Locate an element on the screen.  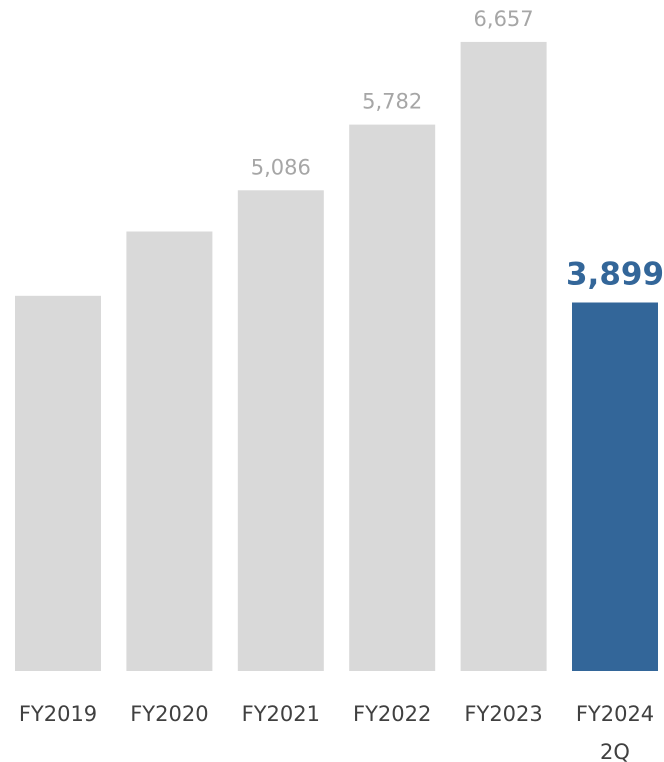
x-tick-label-fy2020: FY2020 is located at coordinates (169, 714).